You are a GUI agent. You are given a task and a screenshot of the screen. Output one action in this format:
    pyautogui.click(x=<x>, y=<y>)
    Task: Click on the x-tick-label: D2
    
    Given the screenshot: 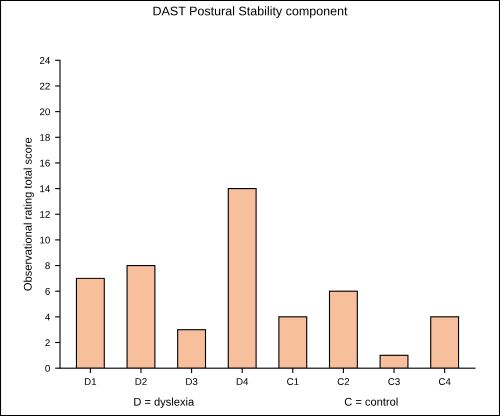 What is the action you would take?
    pyautogui.click(x=141, y=381)
    